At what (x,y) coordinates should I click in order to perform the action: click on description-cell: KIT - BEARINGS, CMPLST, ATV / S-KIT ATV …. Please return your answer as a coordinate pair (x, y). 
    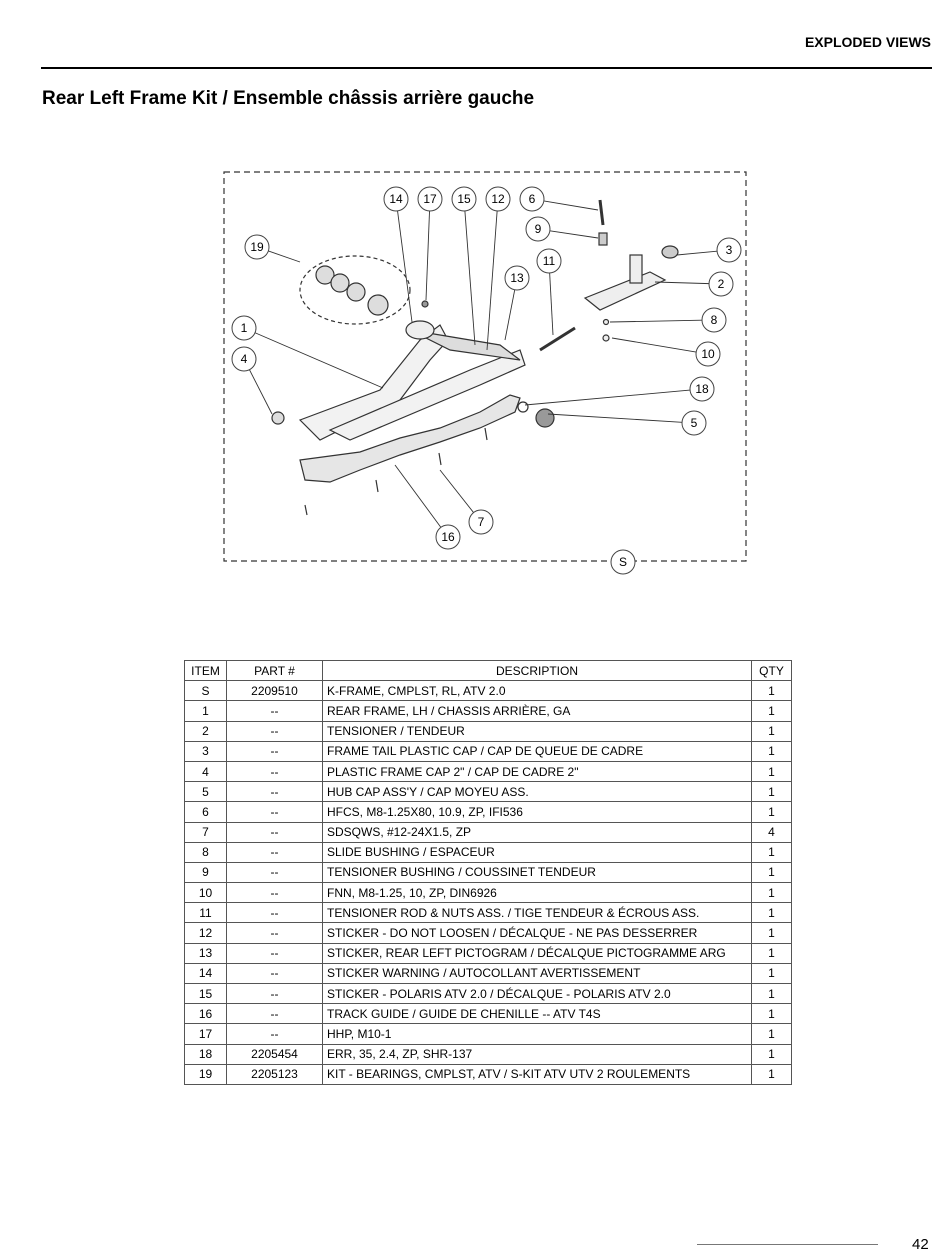
    Looking at the image, I should click on (537, 1074).